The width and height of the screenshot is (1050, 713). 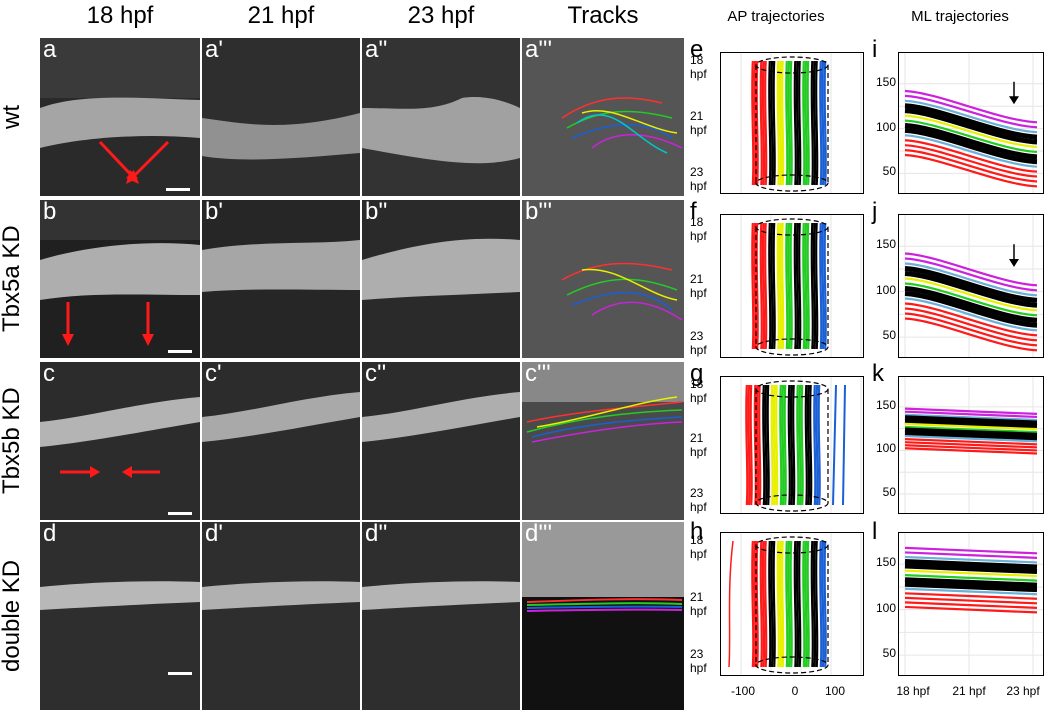 I want to click on panel-label: d''', so click(x=539, y=534).